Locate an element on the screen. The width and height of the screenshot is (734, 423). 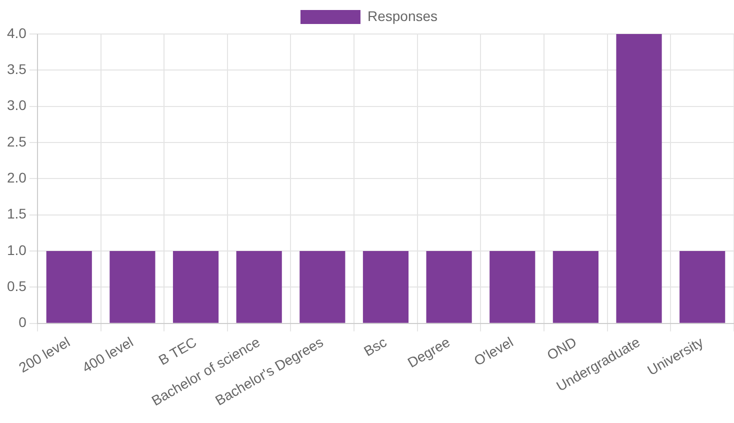
y-tick-label: 1.5 is located at coordinates (16, 214).